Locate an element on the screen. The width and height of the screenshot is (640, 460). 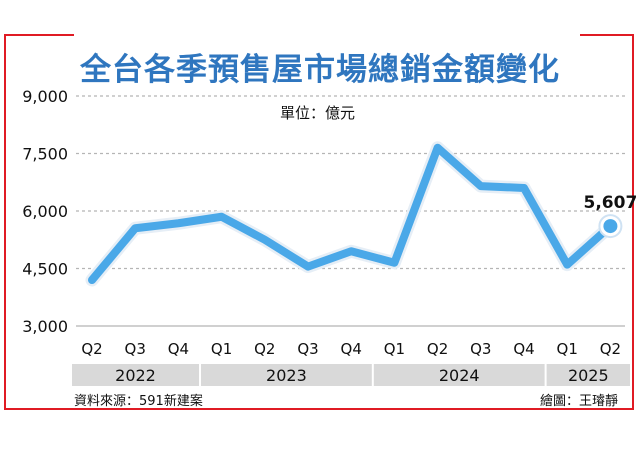
frame-top-left is located at coordinates (39, 35).